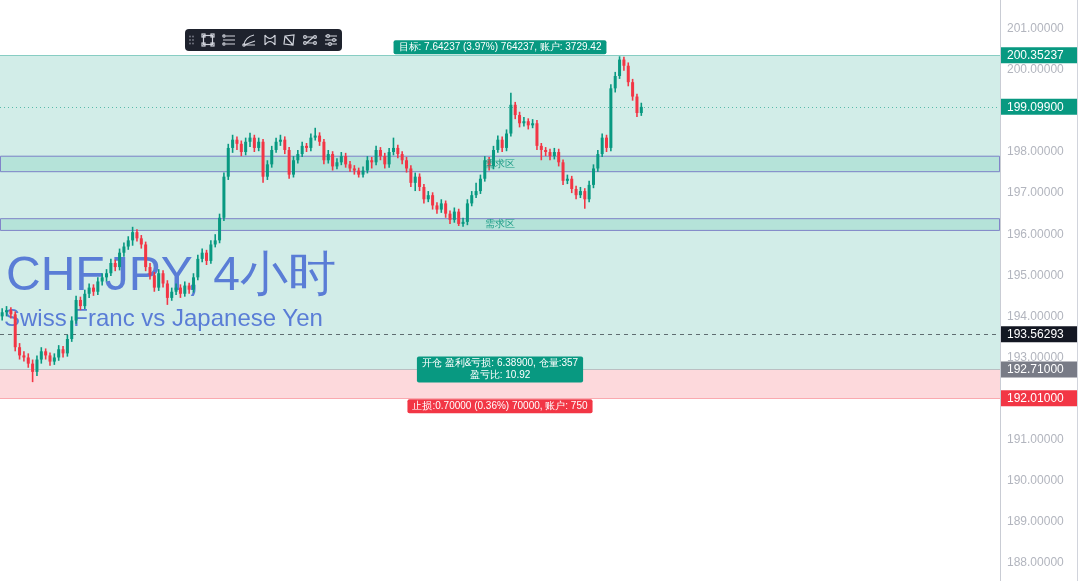 The image size is (1080, 581). I want to click on y-tick-label: 200.00000, so click(1036, 69).